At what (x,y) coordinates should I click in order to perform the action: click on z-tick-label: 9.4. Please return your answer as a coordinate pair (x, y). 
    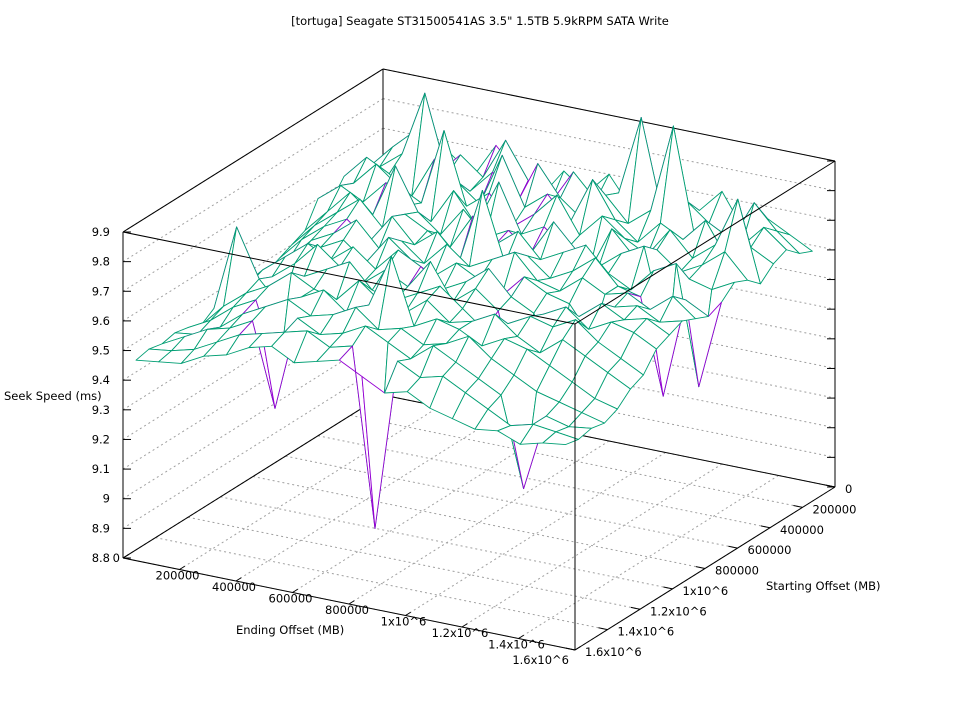
    Looking at the image, I should click on (101, 380).